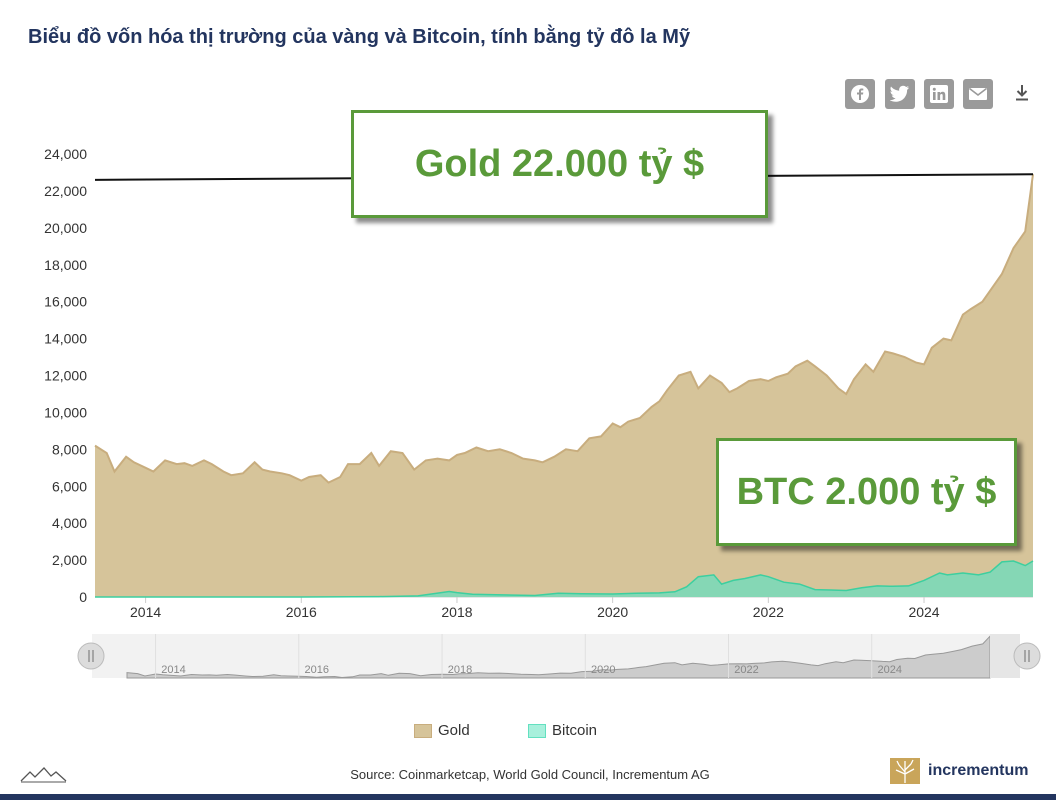 Image resolution: width=1056 pixels, height=800 pixels. Describe the element at coordinates (905, 771) in the screenshot. I see `tree-logo-icon` at that location.